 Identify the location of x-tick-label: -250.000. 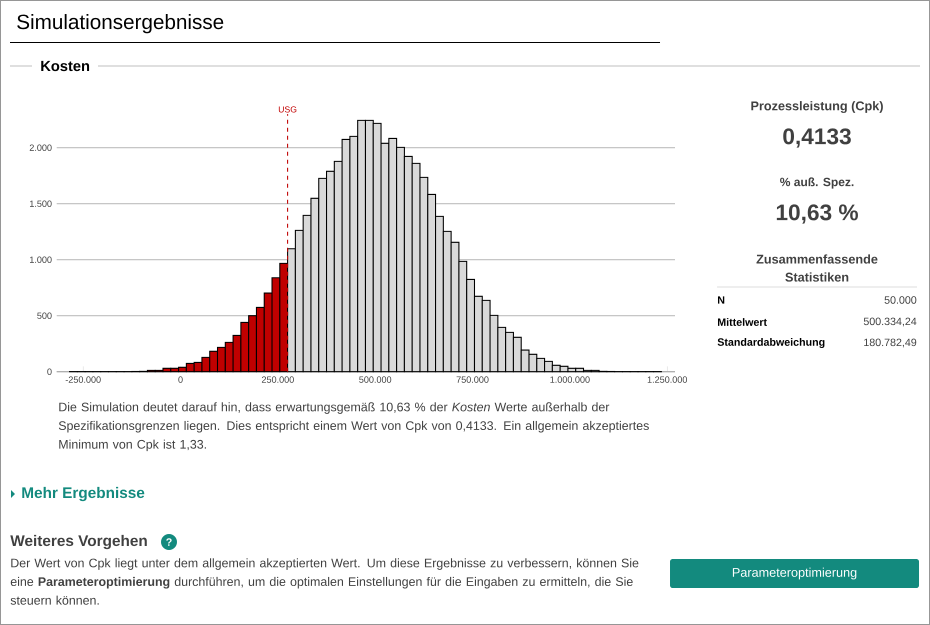
(83, 379).